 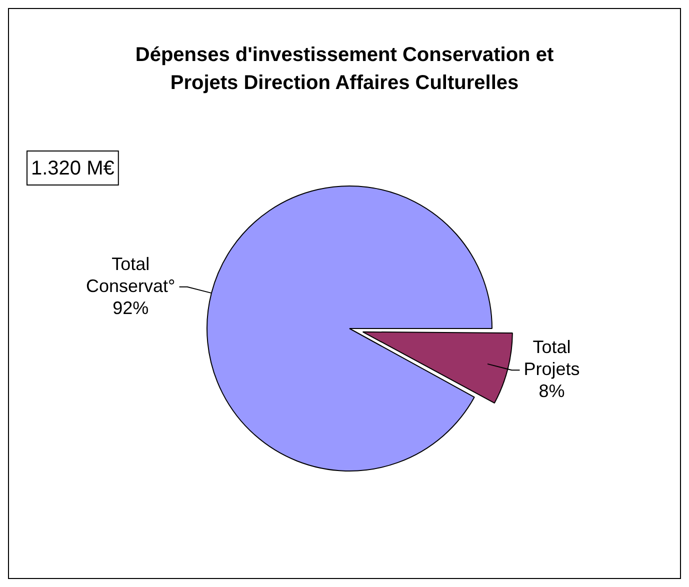 I want to click on chart-title: Dépenses d'investissement Conservation et Projets Direction Affaires Culturelles, so click(x=344, y=69).